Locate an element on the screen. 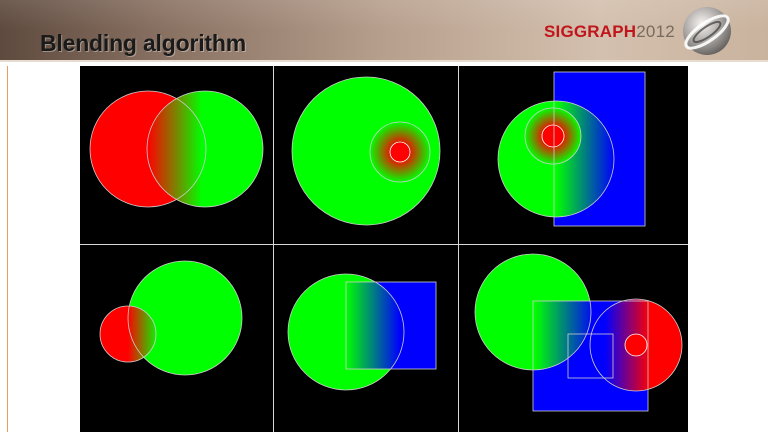  panel-two-circles is located at coordinates (176, 149).